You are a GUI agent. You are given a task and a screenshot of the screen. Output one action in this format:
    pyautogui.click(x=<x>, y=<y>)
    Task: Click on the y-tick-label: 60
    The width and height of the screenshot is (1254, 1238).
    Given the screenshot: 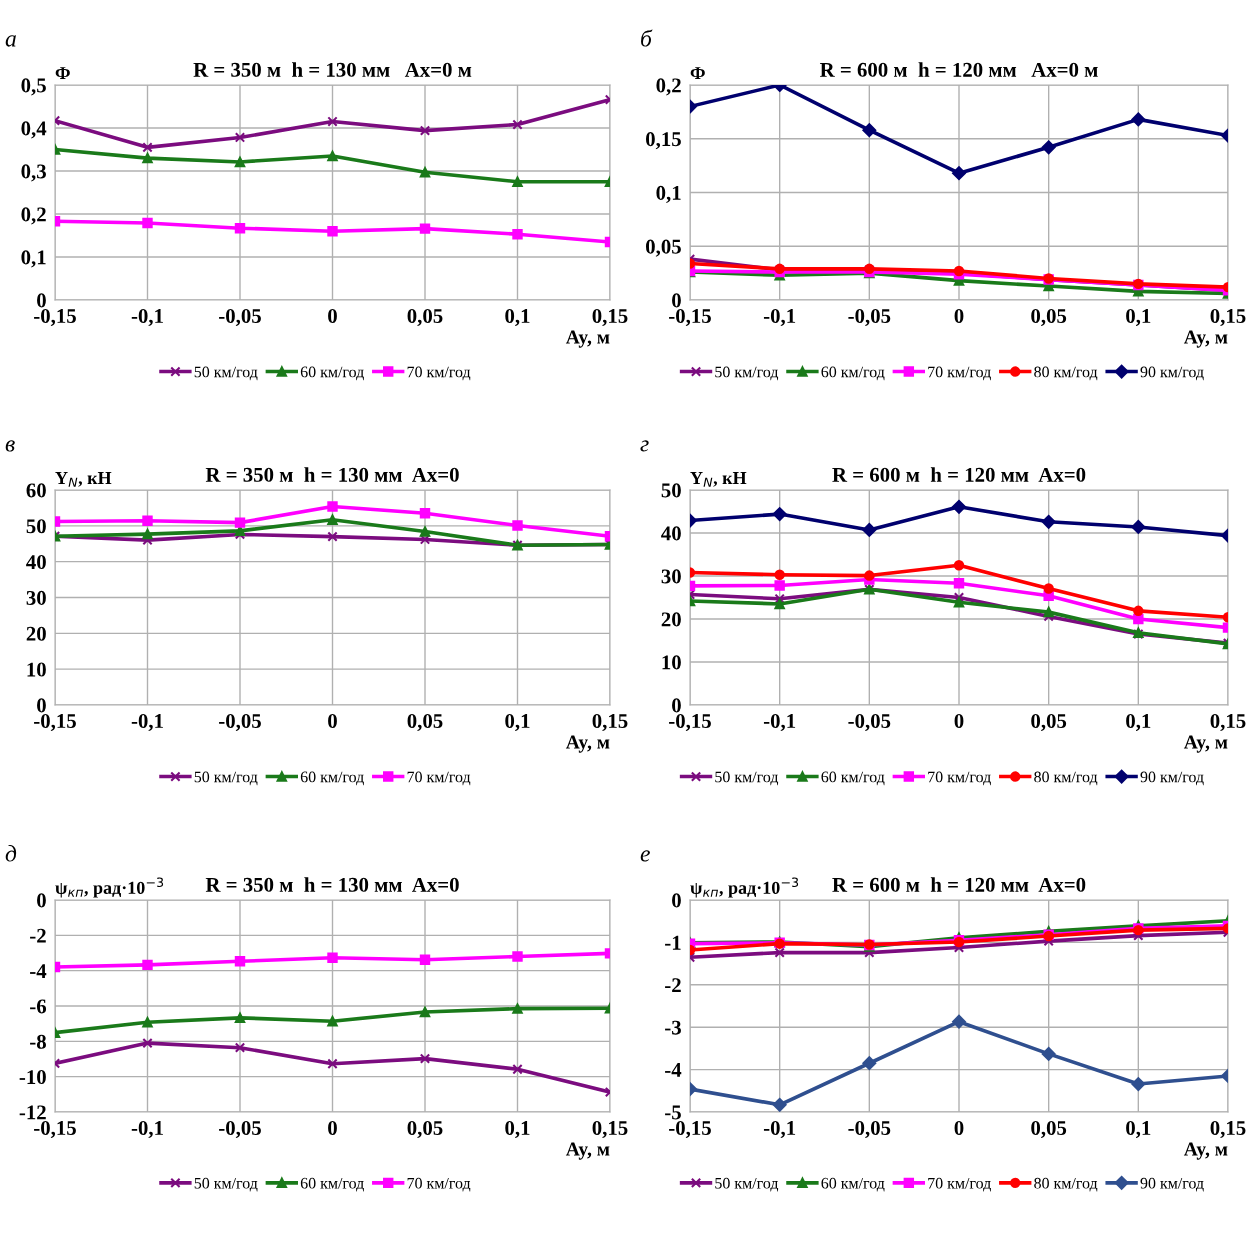 What is the action you would take?
    pyautogui.click(x=36, y=490)
    